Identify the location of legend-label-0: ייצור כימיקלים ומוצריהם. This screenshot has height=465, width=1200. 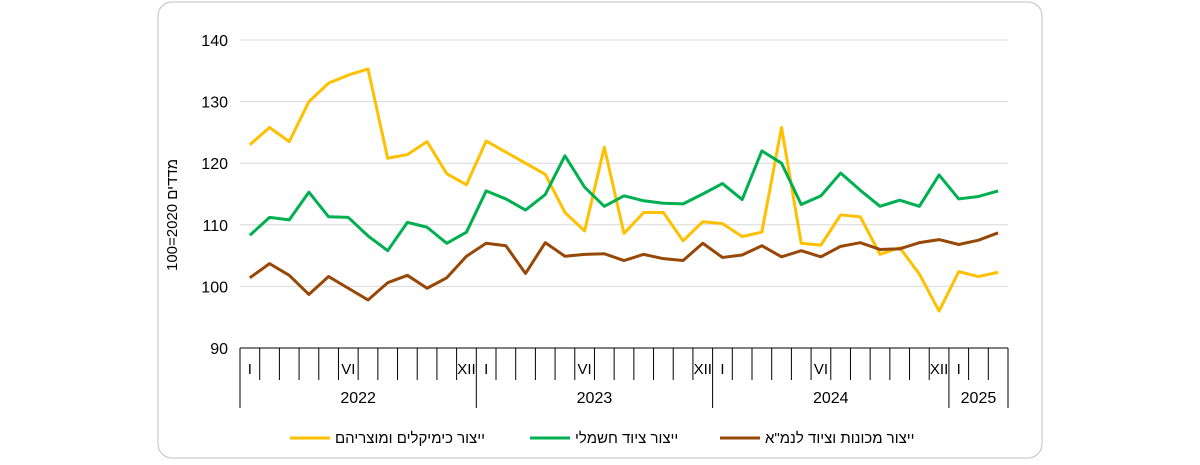
(410, 438).